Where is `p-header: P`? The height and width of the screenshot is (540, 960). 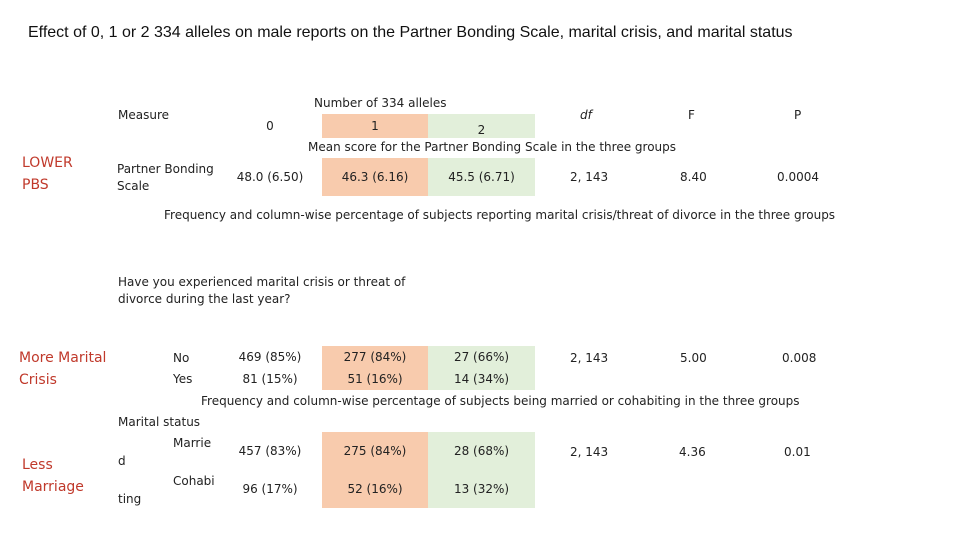 p-header: P is located at coordinates (798, 115).